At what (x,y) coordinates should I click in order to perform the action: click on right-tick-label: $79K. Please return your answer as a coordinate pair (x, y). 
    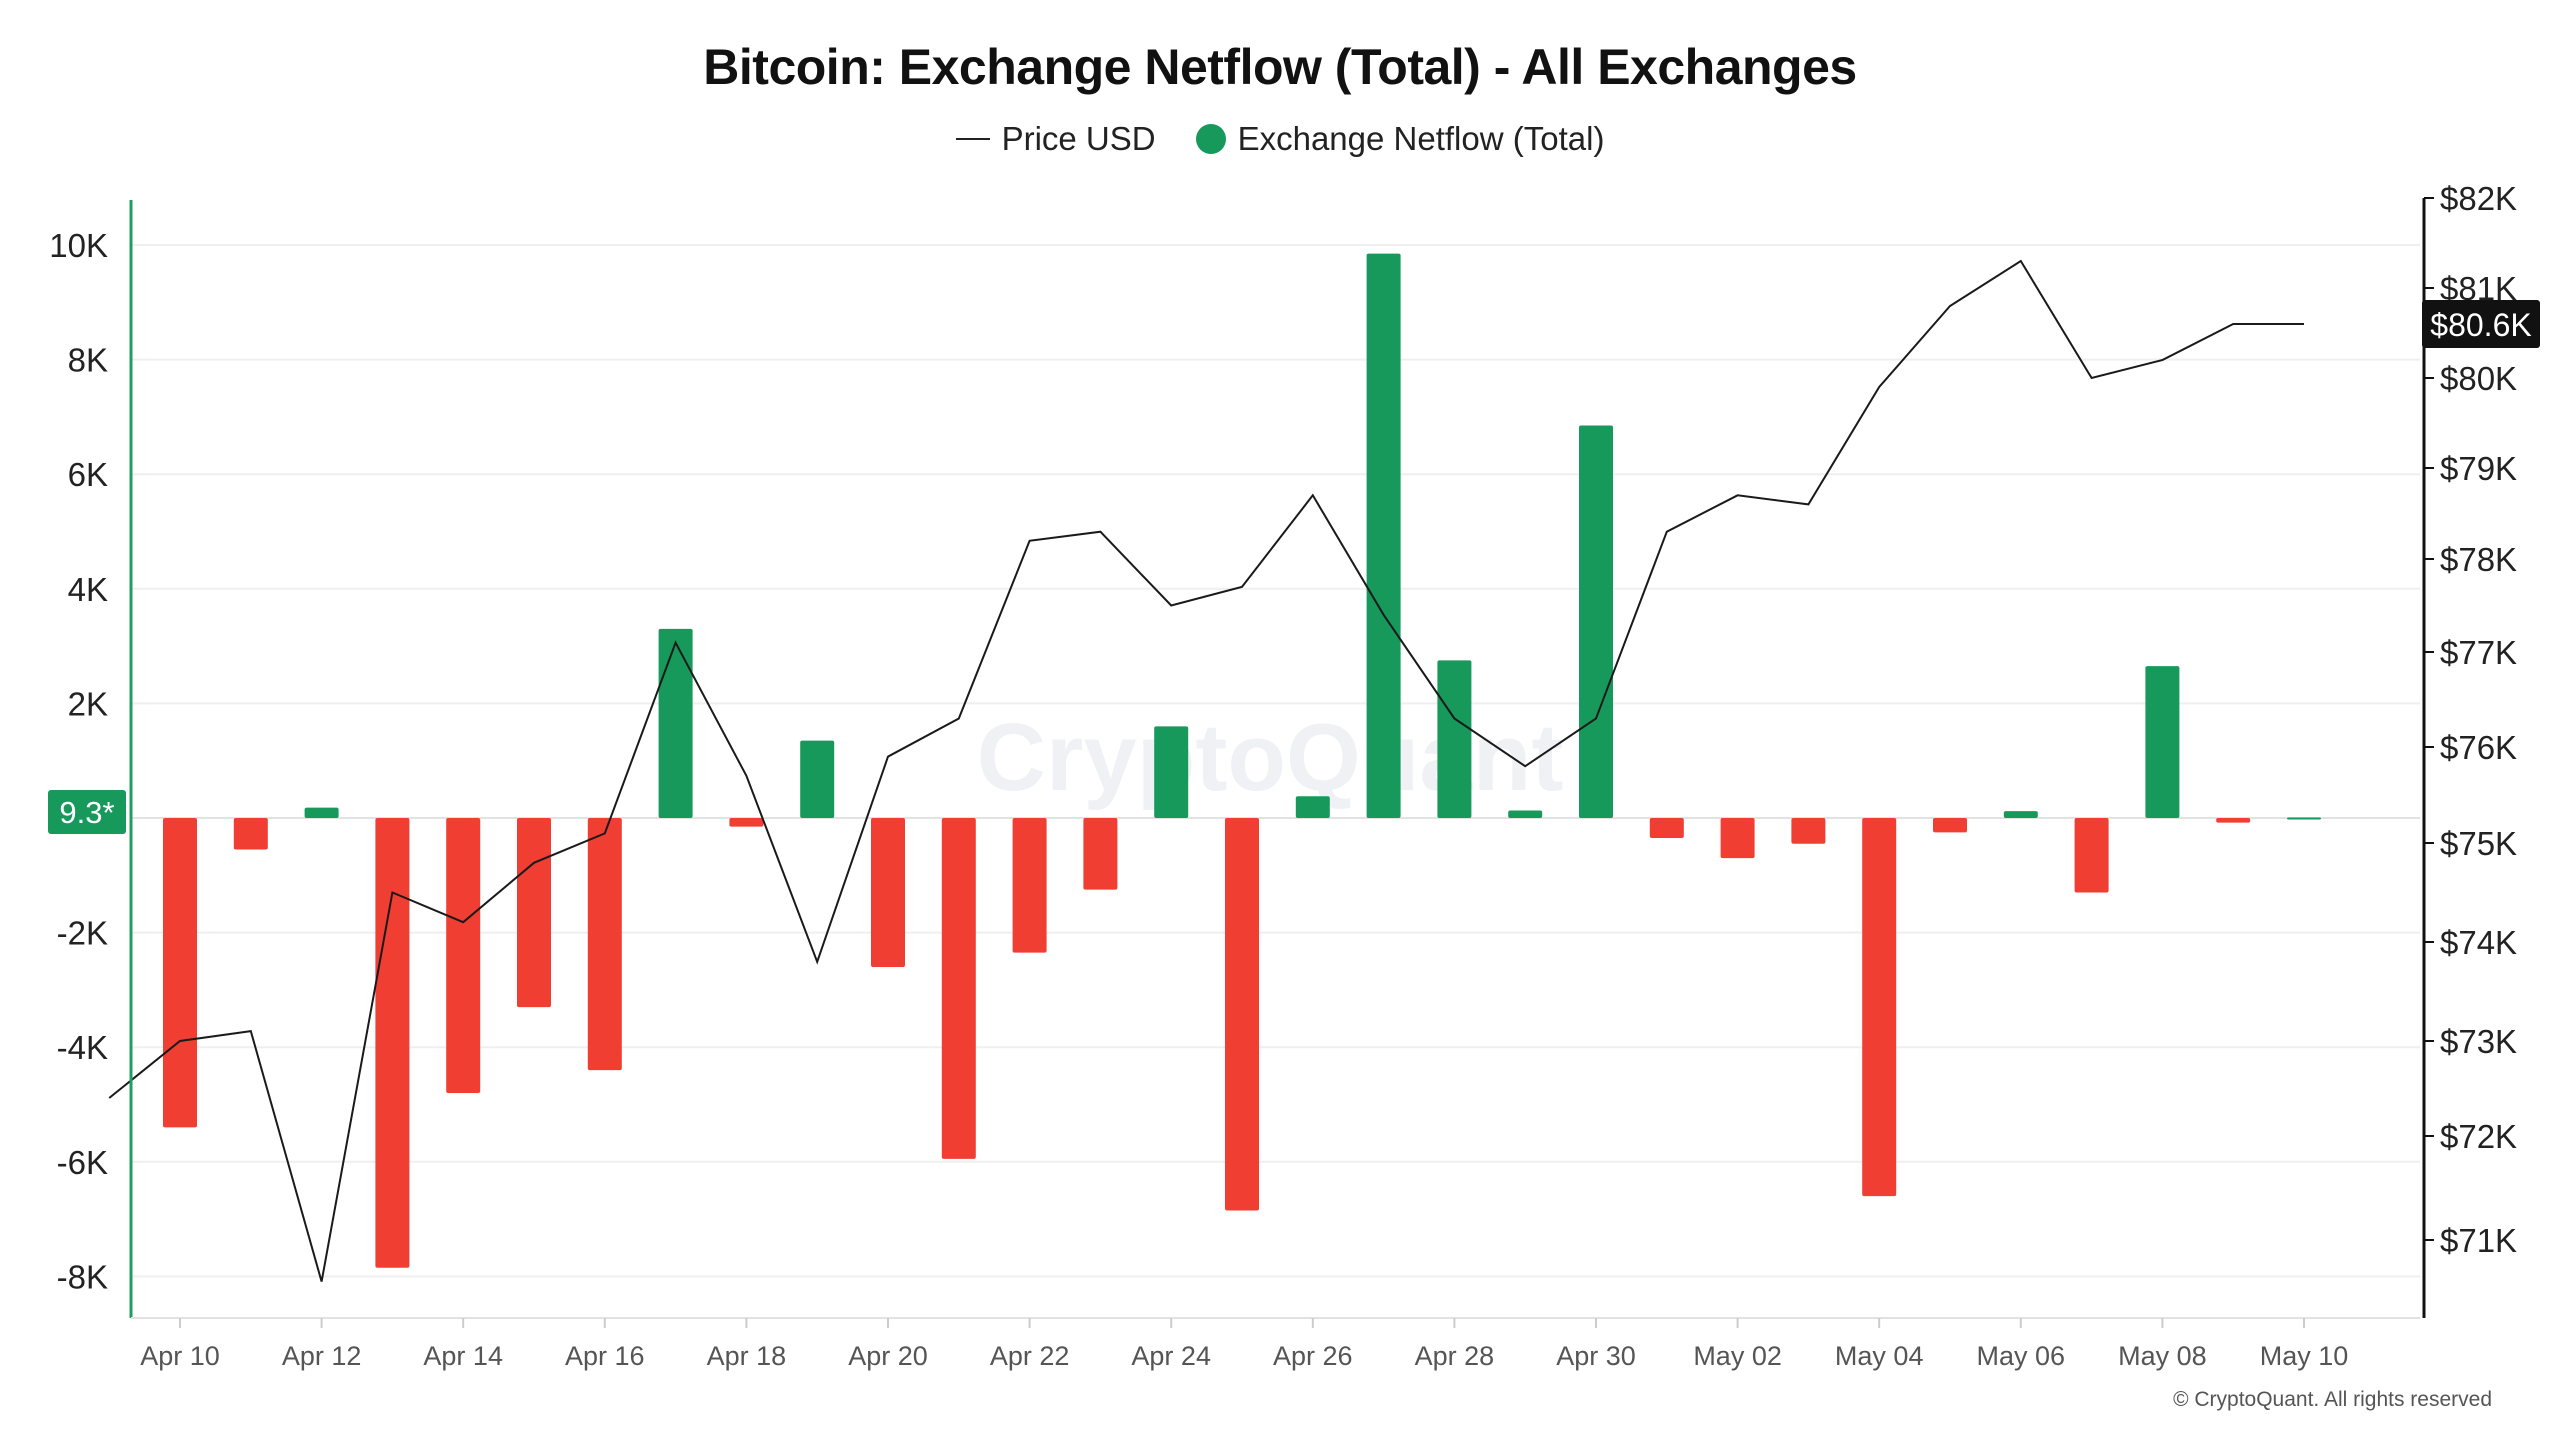
    Looking at the image, I should click on (2478, 468).